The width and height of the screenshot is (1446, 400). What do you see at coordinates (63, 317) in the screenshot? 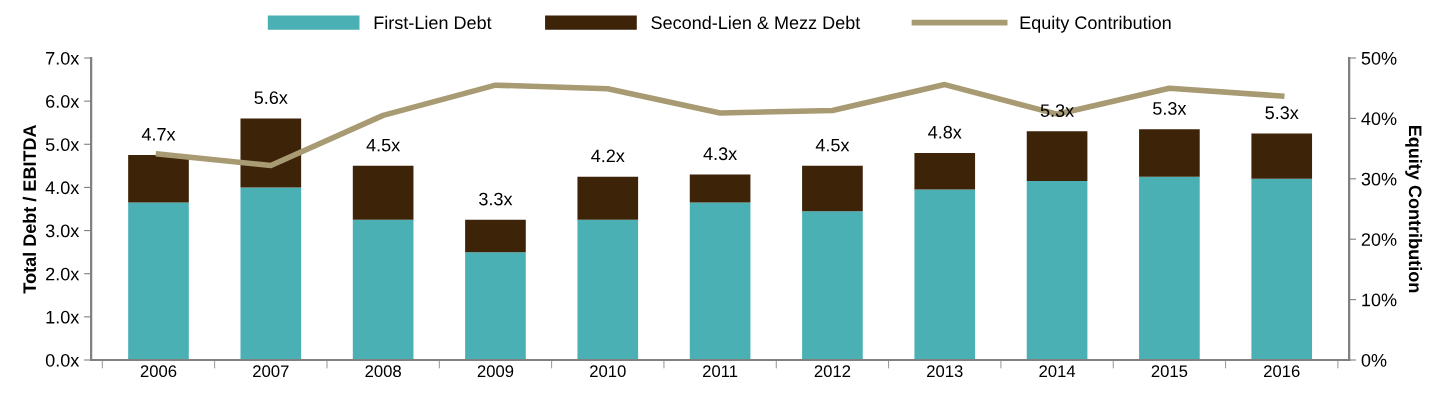
I see `y-tick-label: 1.0x` at bounding box center [63, 317].